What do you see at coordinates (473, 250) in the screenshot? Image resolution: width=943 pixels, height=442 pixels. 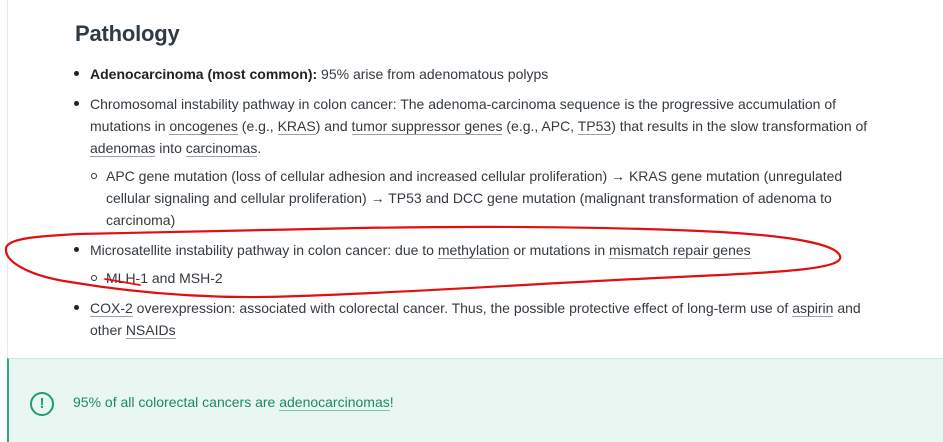 I see `link-methylation: methylation` at bounding box center [473, 250].